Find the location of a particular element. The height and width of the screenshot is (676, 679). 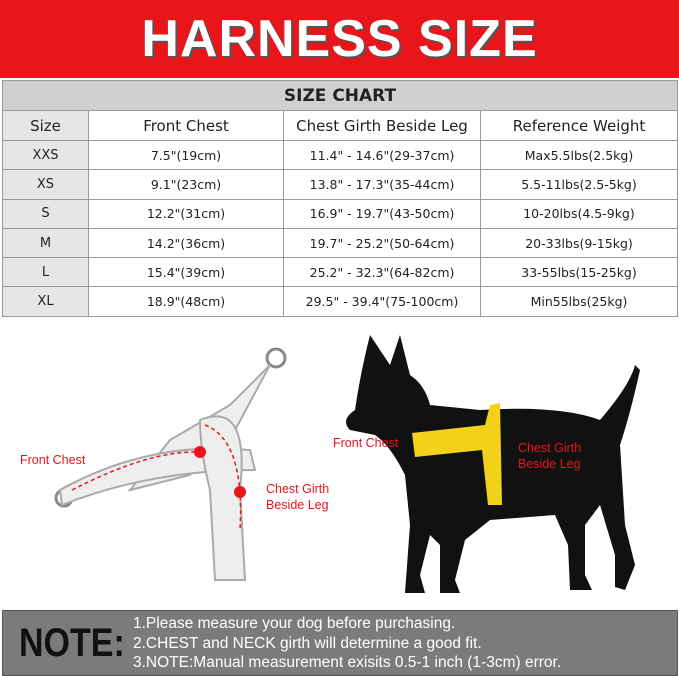

header-chest-girth: Chest Girth Beside Leg is located at coordinates (382, 125).